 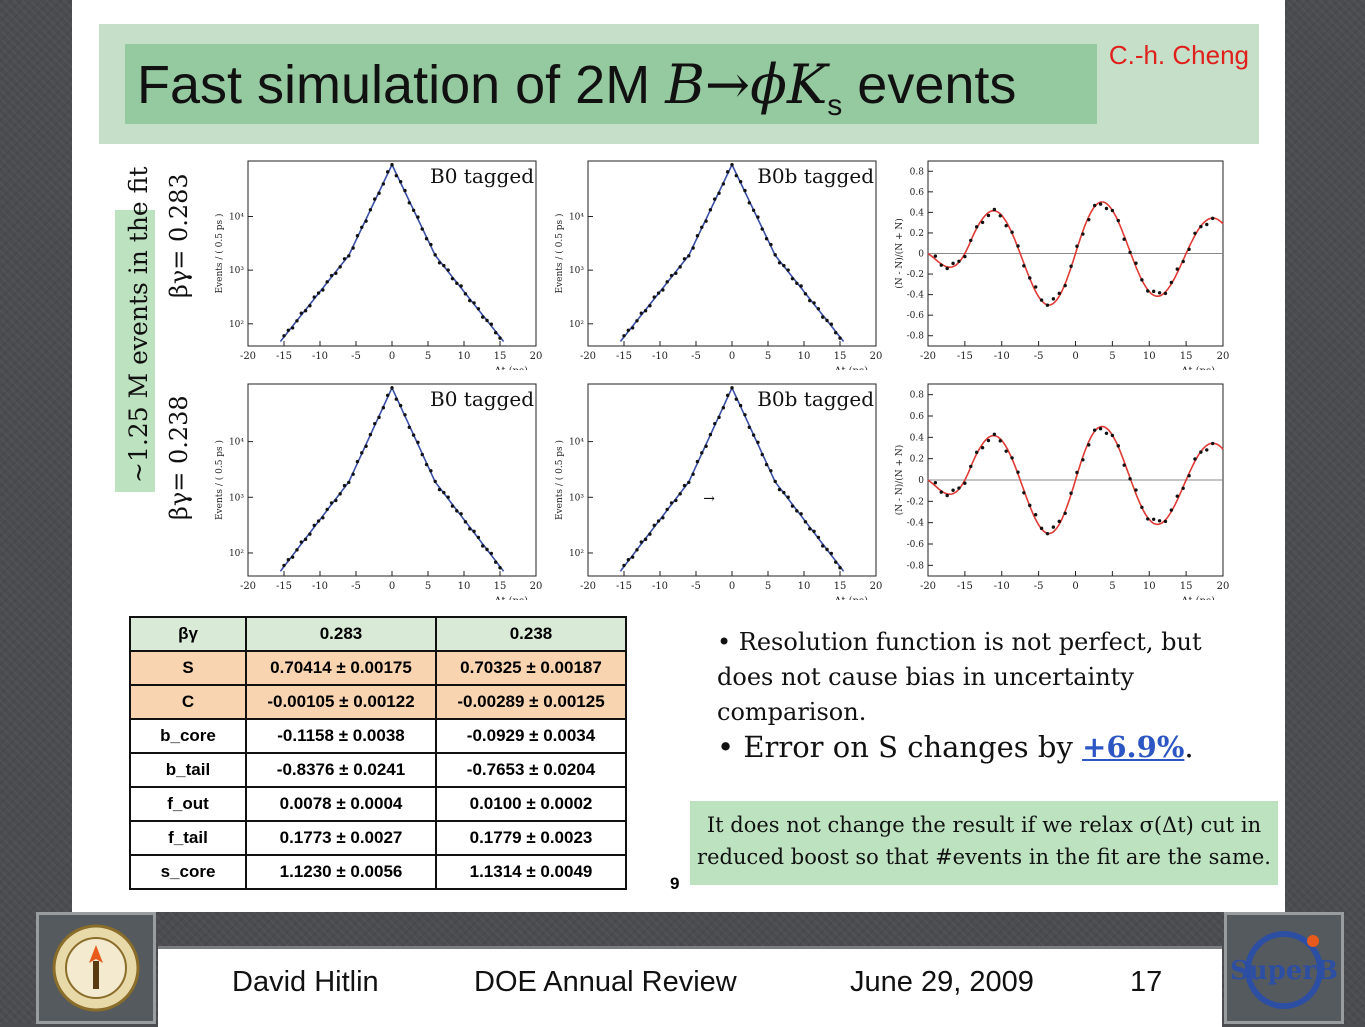 I want to click on y-tick-label: 10⁴, so click(x=236, y=218).